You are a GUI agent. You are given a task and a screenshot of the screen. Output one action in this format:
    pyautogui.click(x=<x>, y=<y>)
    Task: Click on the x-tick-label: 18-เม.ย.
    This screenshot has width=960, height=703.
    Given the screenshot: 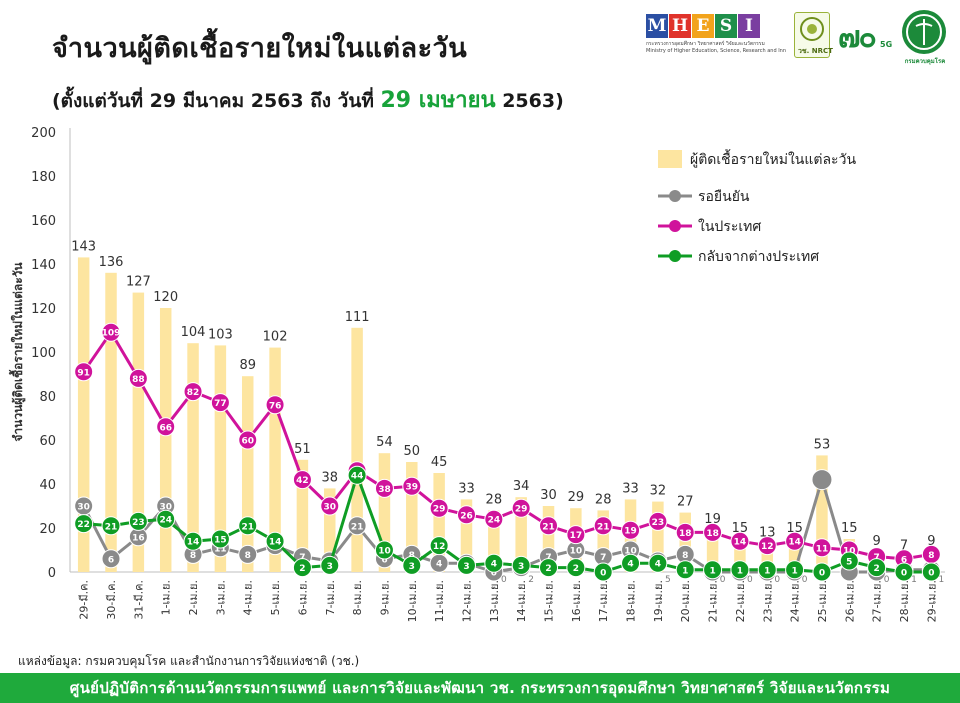 What is the action you would take?
    pyautogui.click(x=631, y=601)
    